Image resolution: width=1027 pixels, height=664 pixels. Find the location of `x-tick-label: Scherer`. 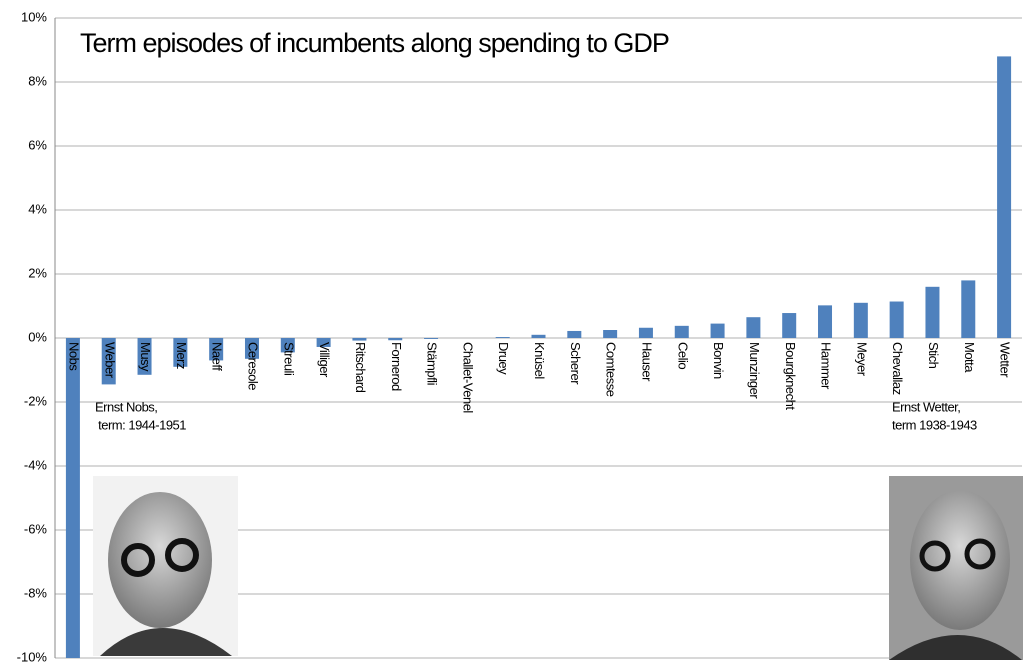

x-tick-label: Scherer is located at coordinates (575, 363).